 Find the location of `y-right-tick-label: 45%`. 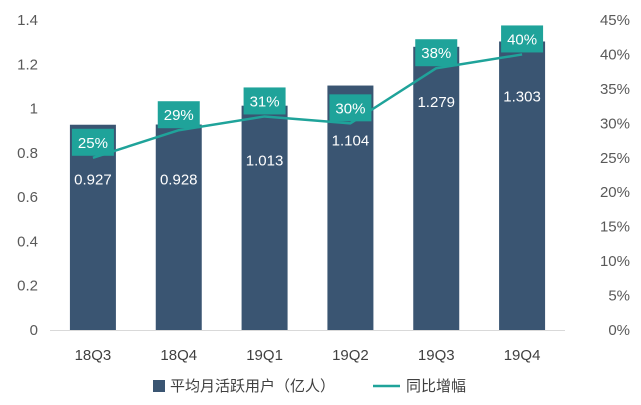

y-right-tick-label: 45% is located at coordinates (615, 20).